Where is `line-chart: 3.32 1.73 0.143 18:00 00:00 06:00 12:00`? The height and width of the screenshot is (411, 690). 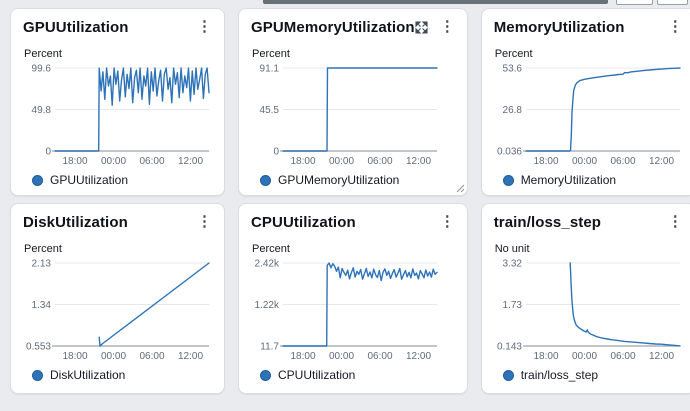 line-chart: 3.32 1.73 0.143 18:00 00:00 06:00 12:00 is located at coordinates (588, 312).